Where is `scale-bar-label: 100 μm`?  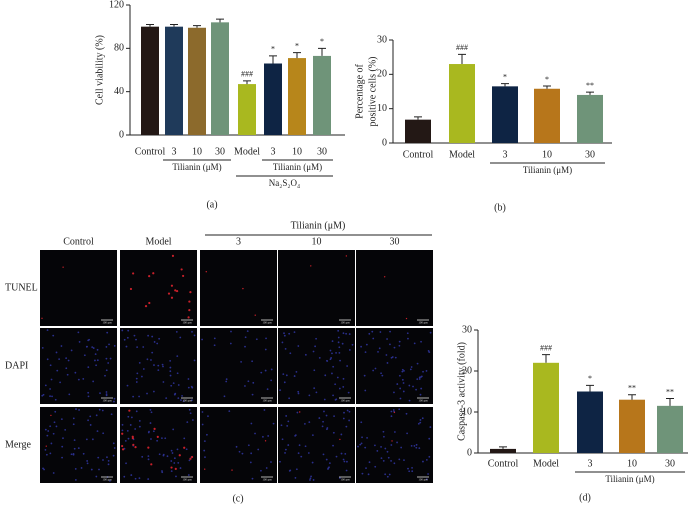
scale-bar-label: 100 μm is located at coordinates (107, 401).